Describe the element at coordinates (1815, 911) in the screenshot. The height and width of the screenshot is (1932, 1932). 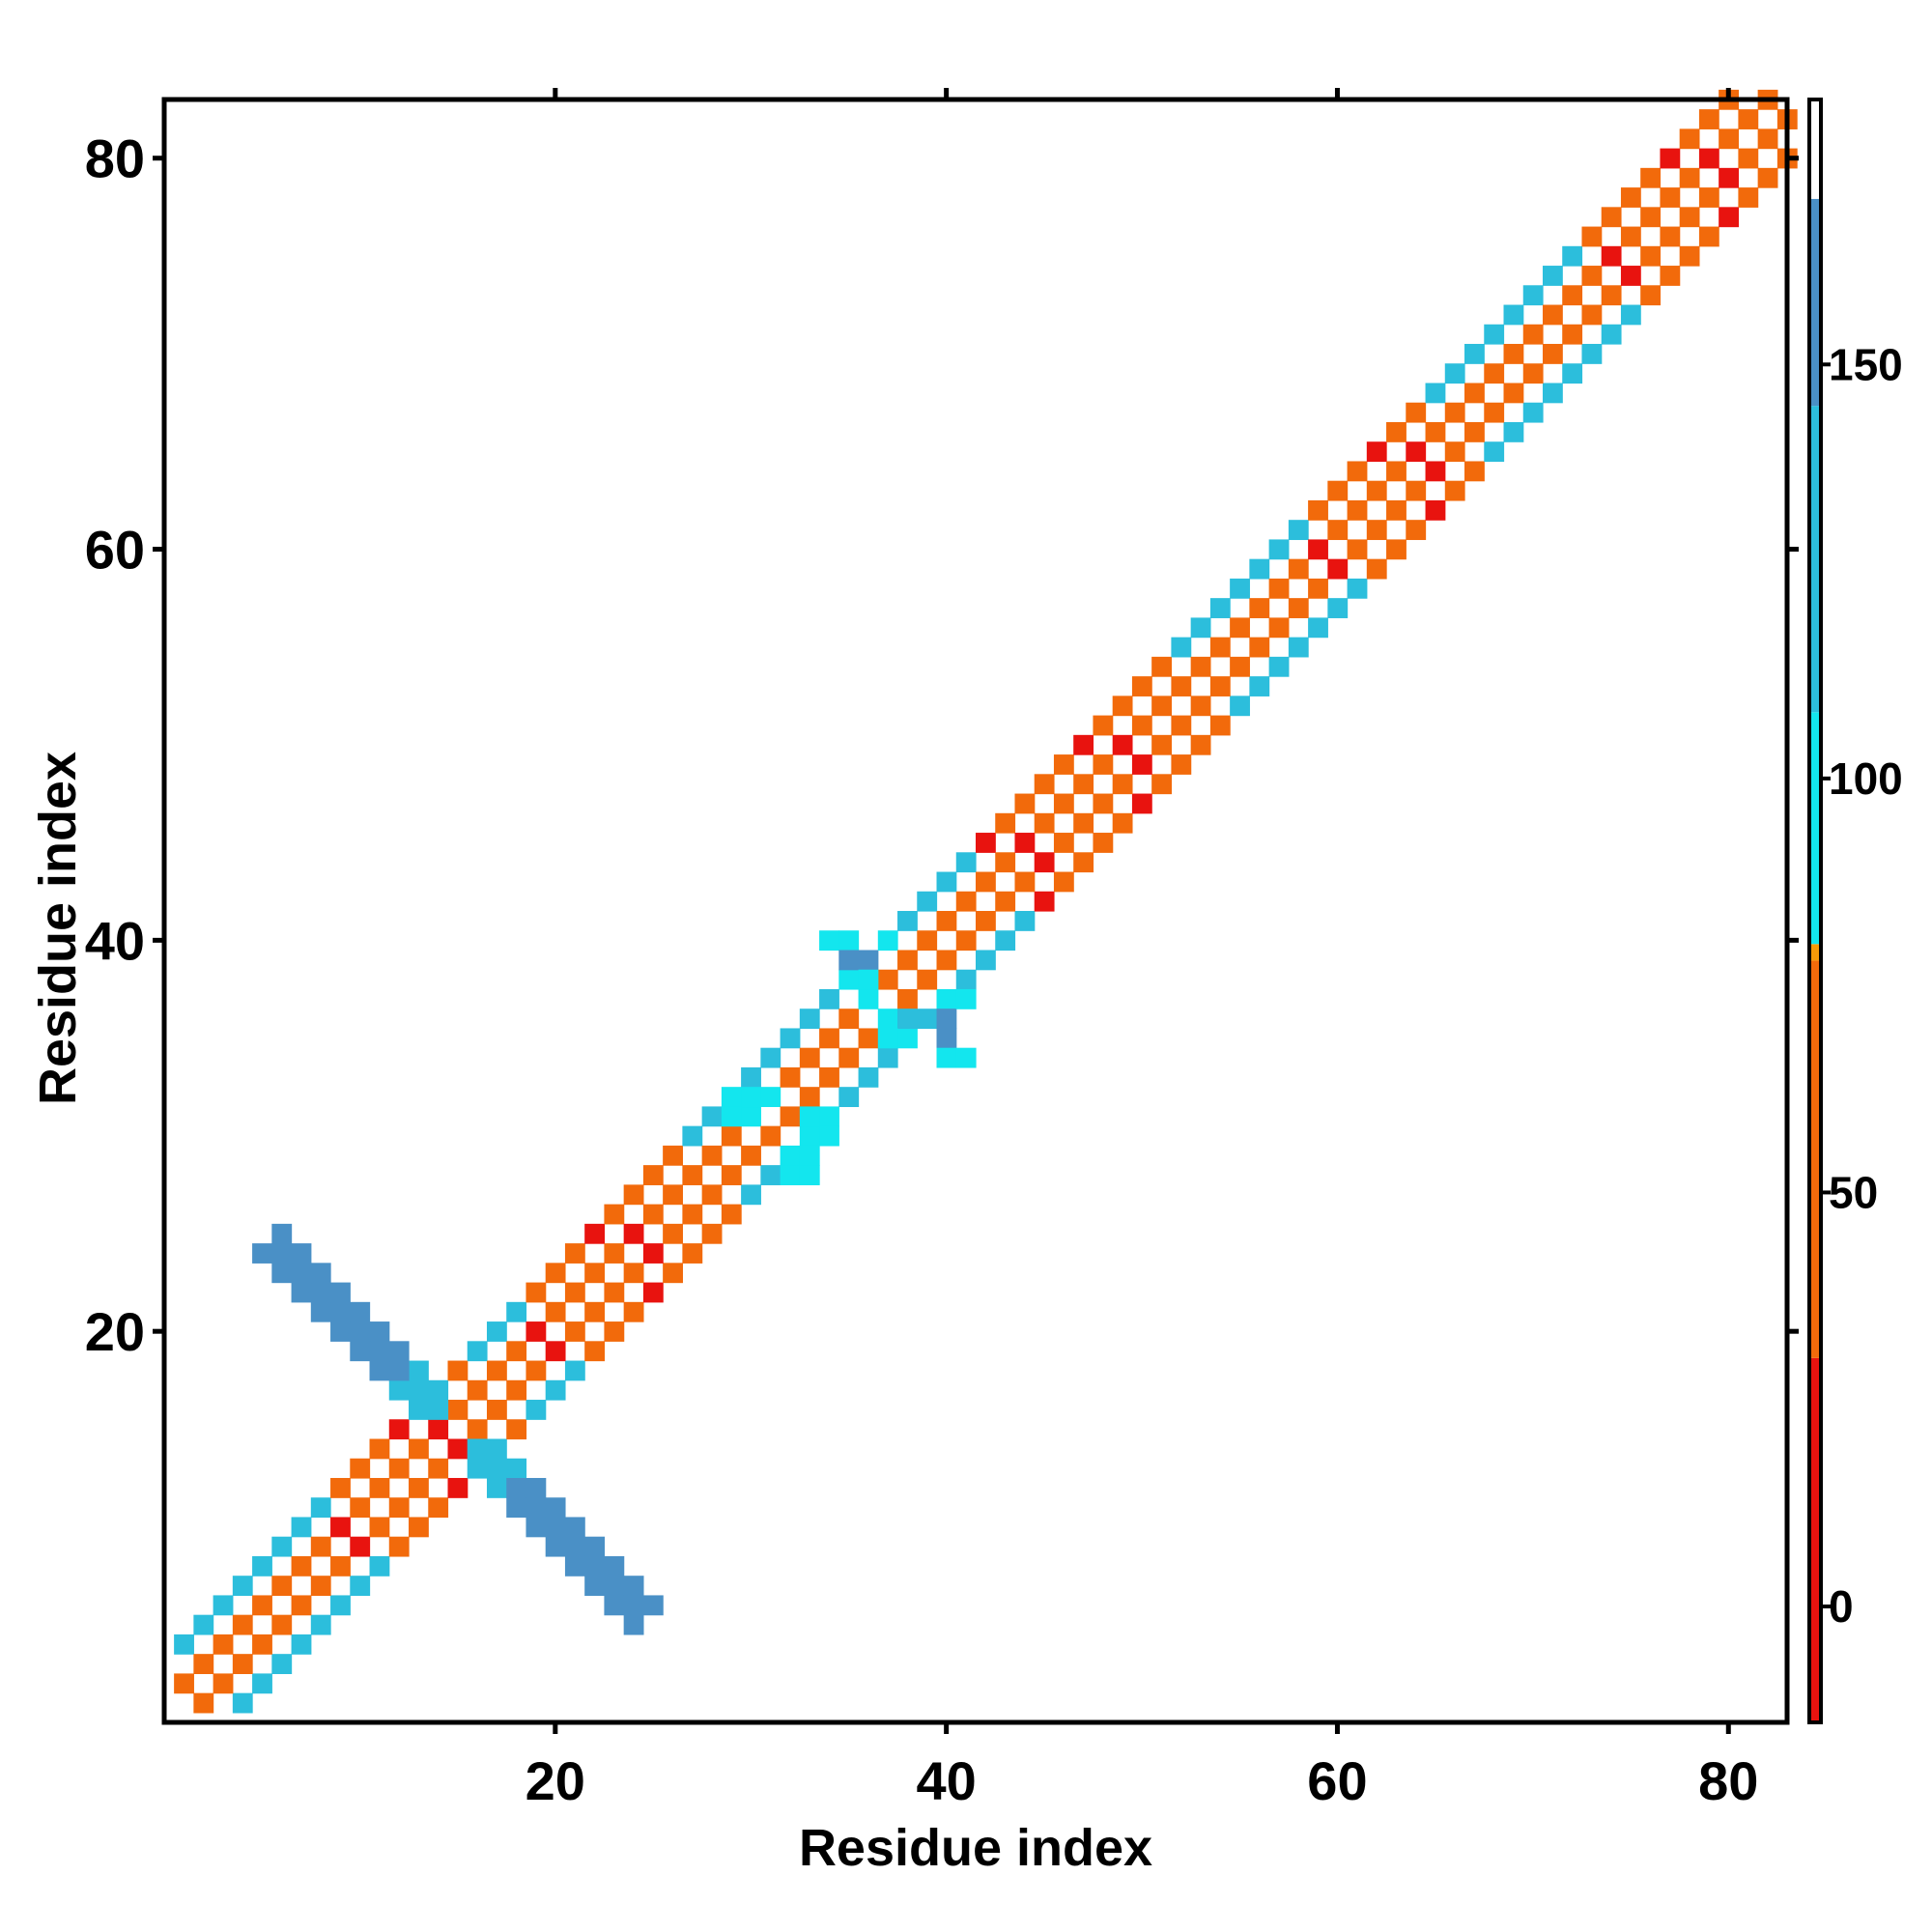
I see `colorbar-frame` at that location.